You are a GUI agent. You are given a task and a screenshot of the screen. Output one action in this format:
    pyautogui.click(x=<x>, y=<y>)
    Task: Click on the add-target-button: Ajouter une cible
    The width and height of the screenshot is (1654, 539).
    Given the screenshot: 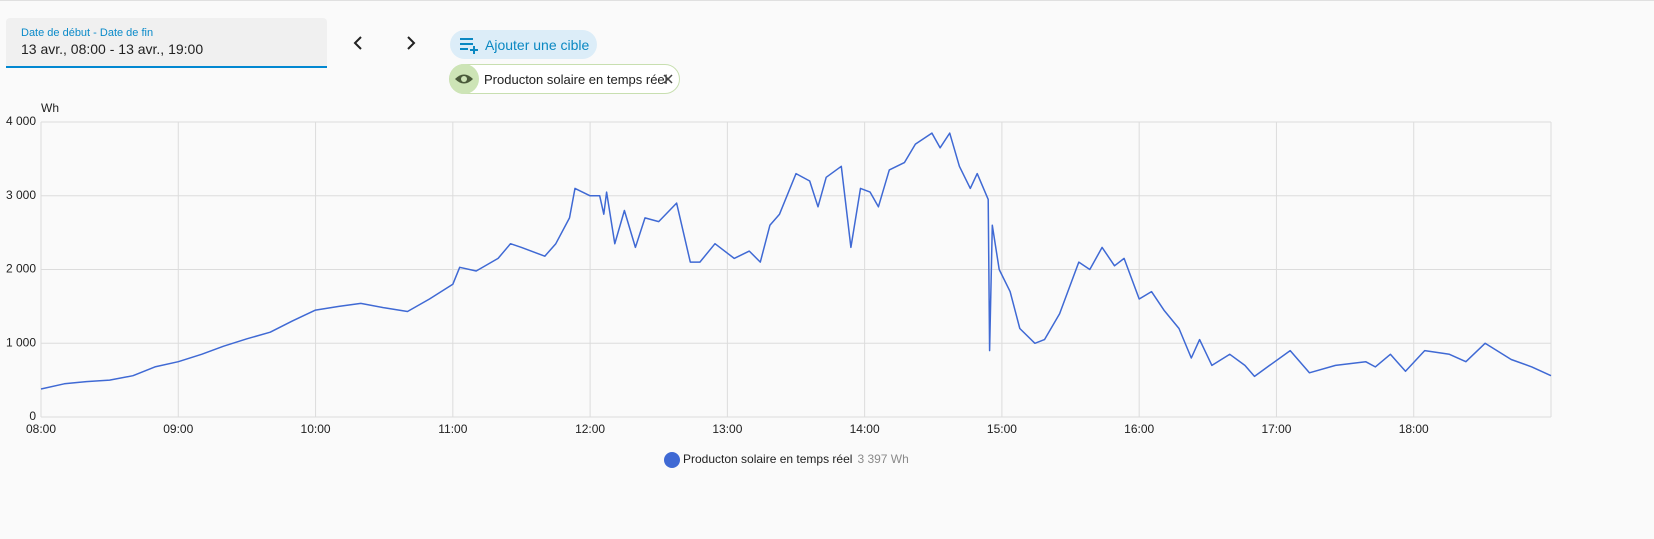 What is the action you would take?
    pyautogui.click(x=523, y=44)
    